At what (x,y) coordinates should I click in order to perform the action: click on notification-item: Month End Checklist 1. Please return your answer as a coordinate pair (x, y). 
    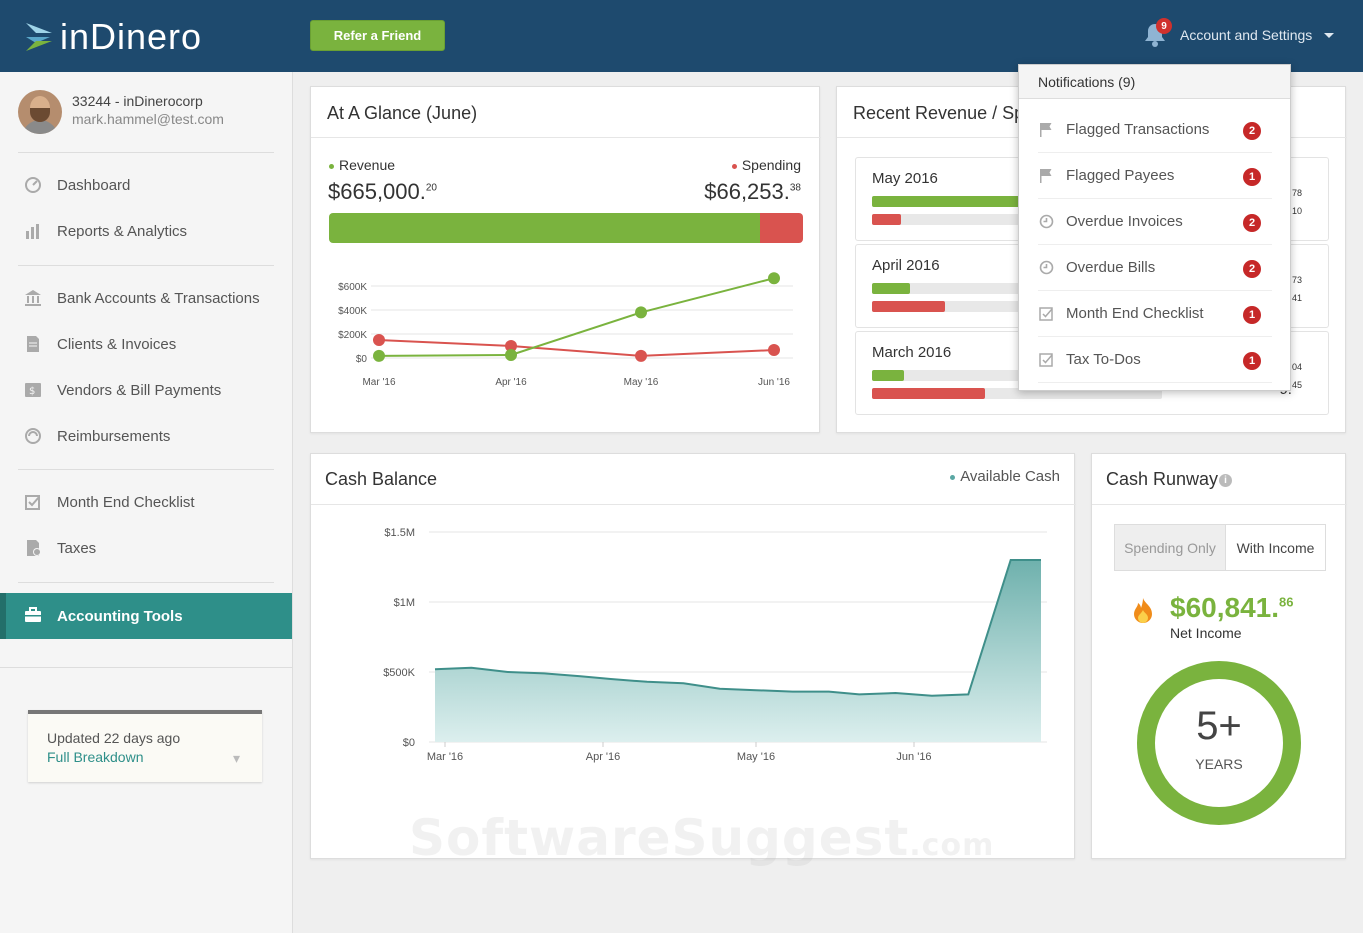
    Looking at the image, I should click on (1155, 314).